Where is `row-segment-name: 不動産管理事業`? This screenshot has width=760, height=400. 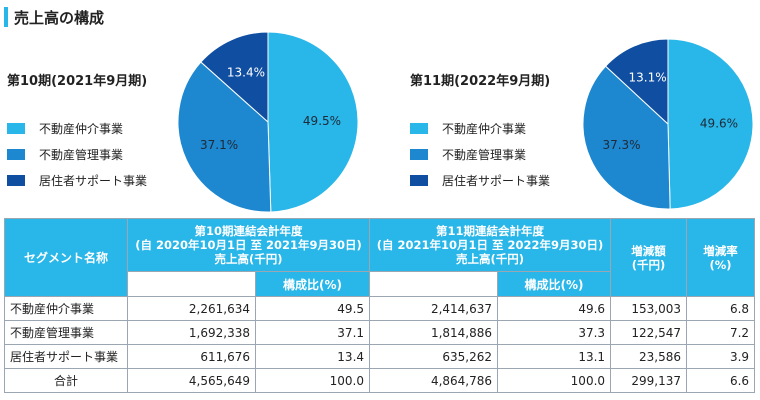 row-segment-name: 不動産管理事業 is located at coordinates (66, 332).